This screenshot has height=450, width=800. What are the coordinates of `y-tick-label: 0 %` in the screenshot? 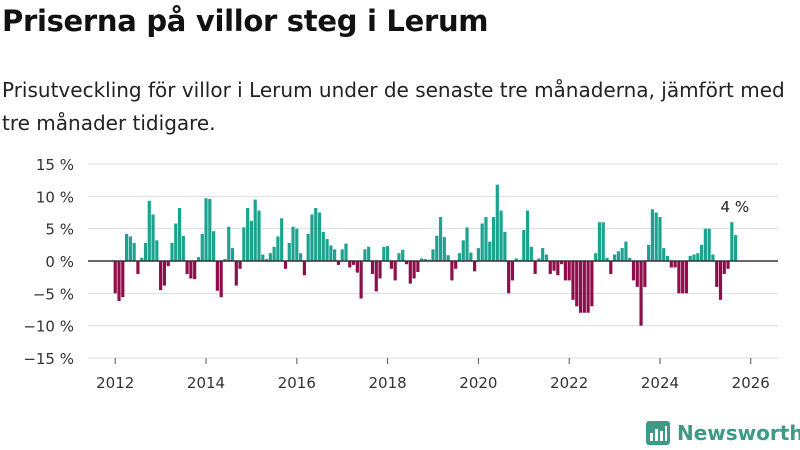 It's located at (59, 262).